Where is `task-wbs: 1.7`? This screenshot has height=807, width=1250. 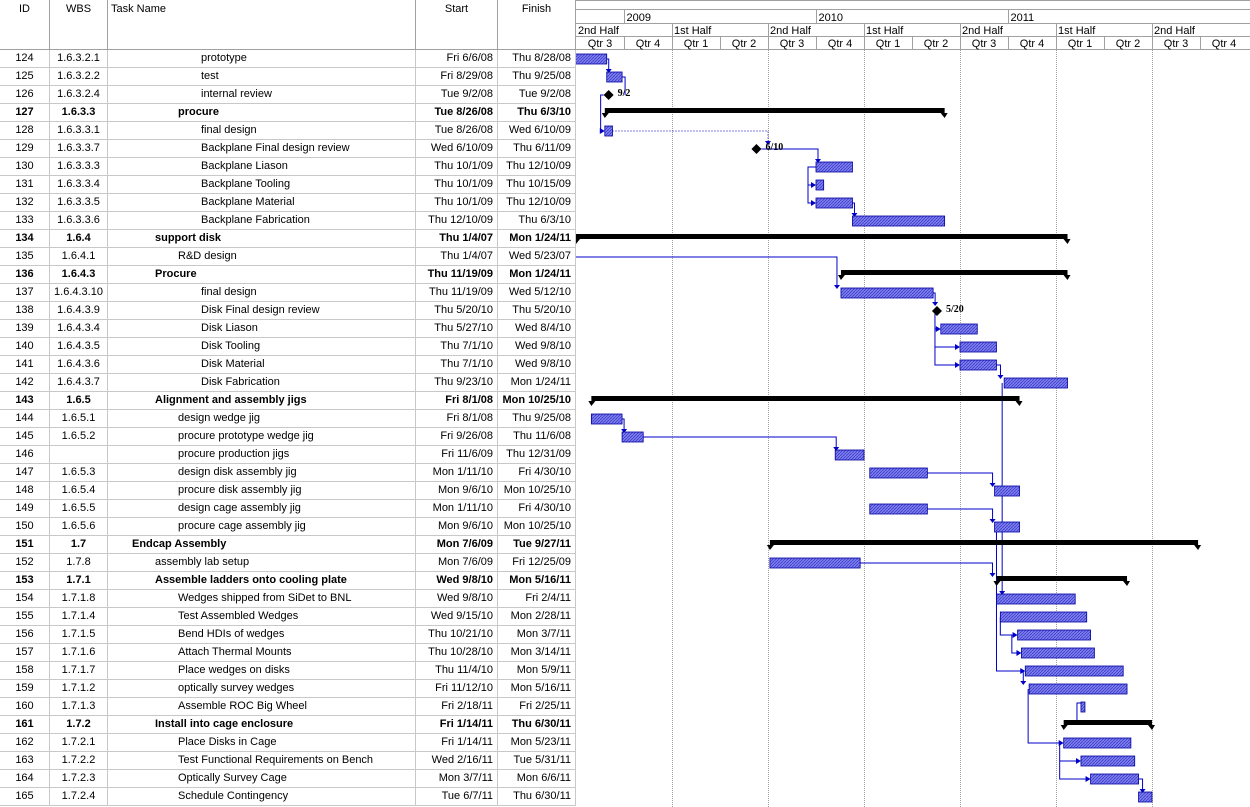
task-wbs: 1.7 is located at coordinates (79, 545).